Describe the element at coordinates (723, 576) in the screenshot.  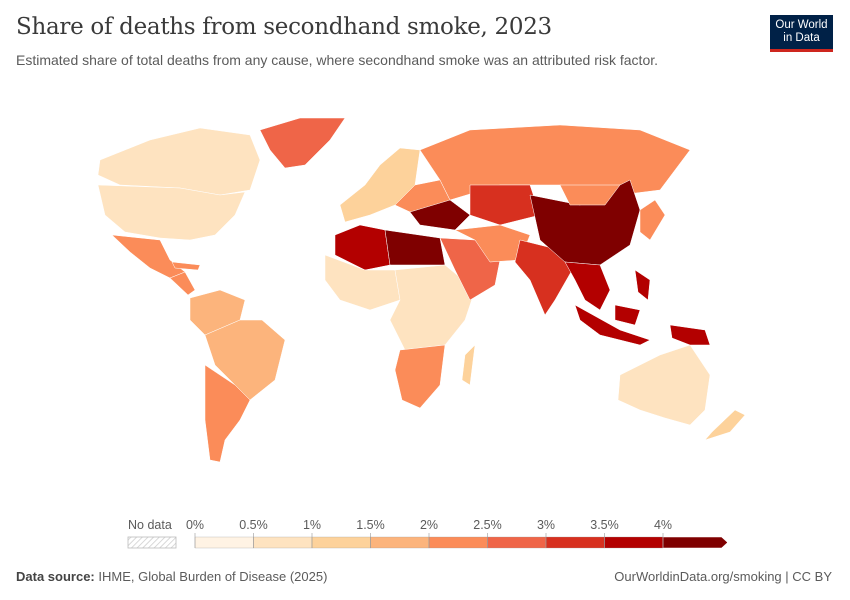
I see `source-url: OurWorldinData.org/smoking | CC BY` at that location.